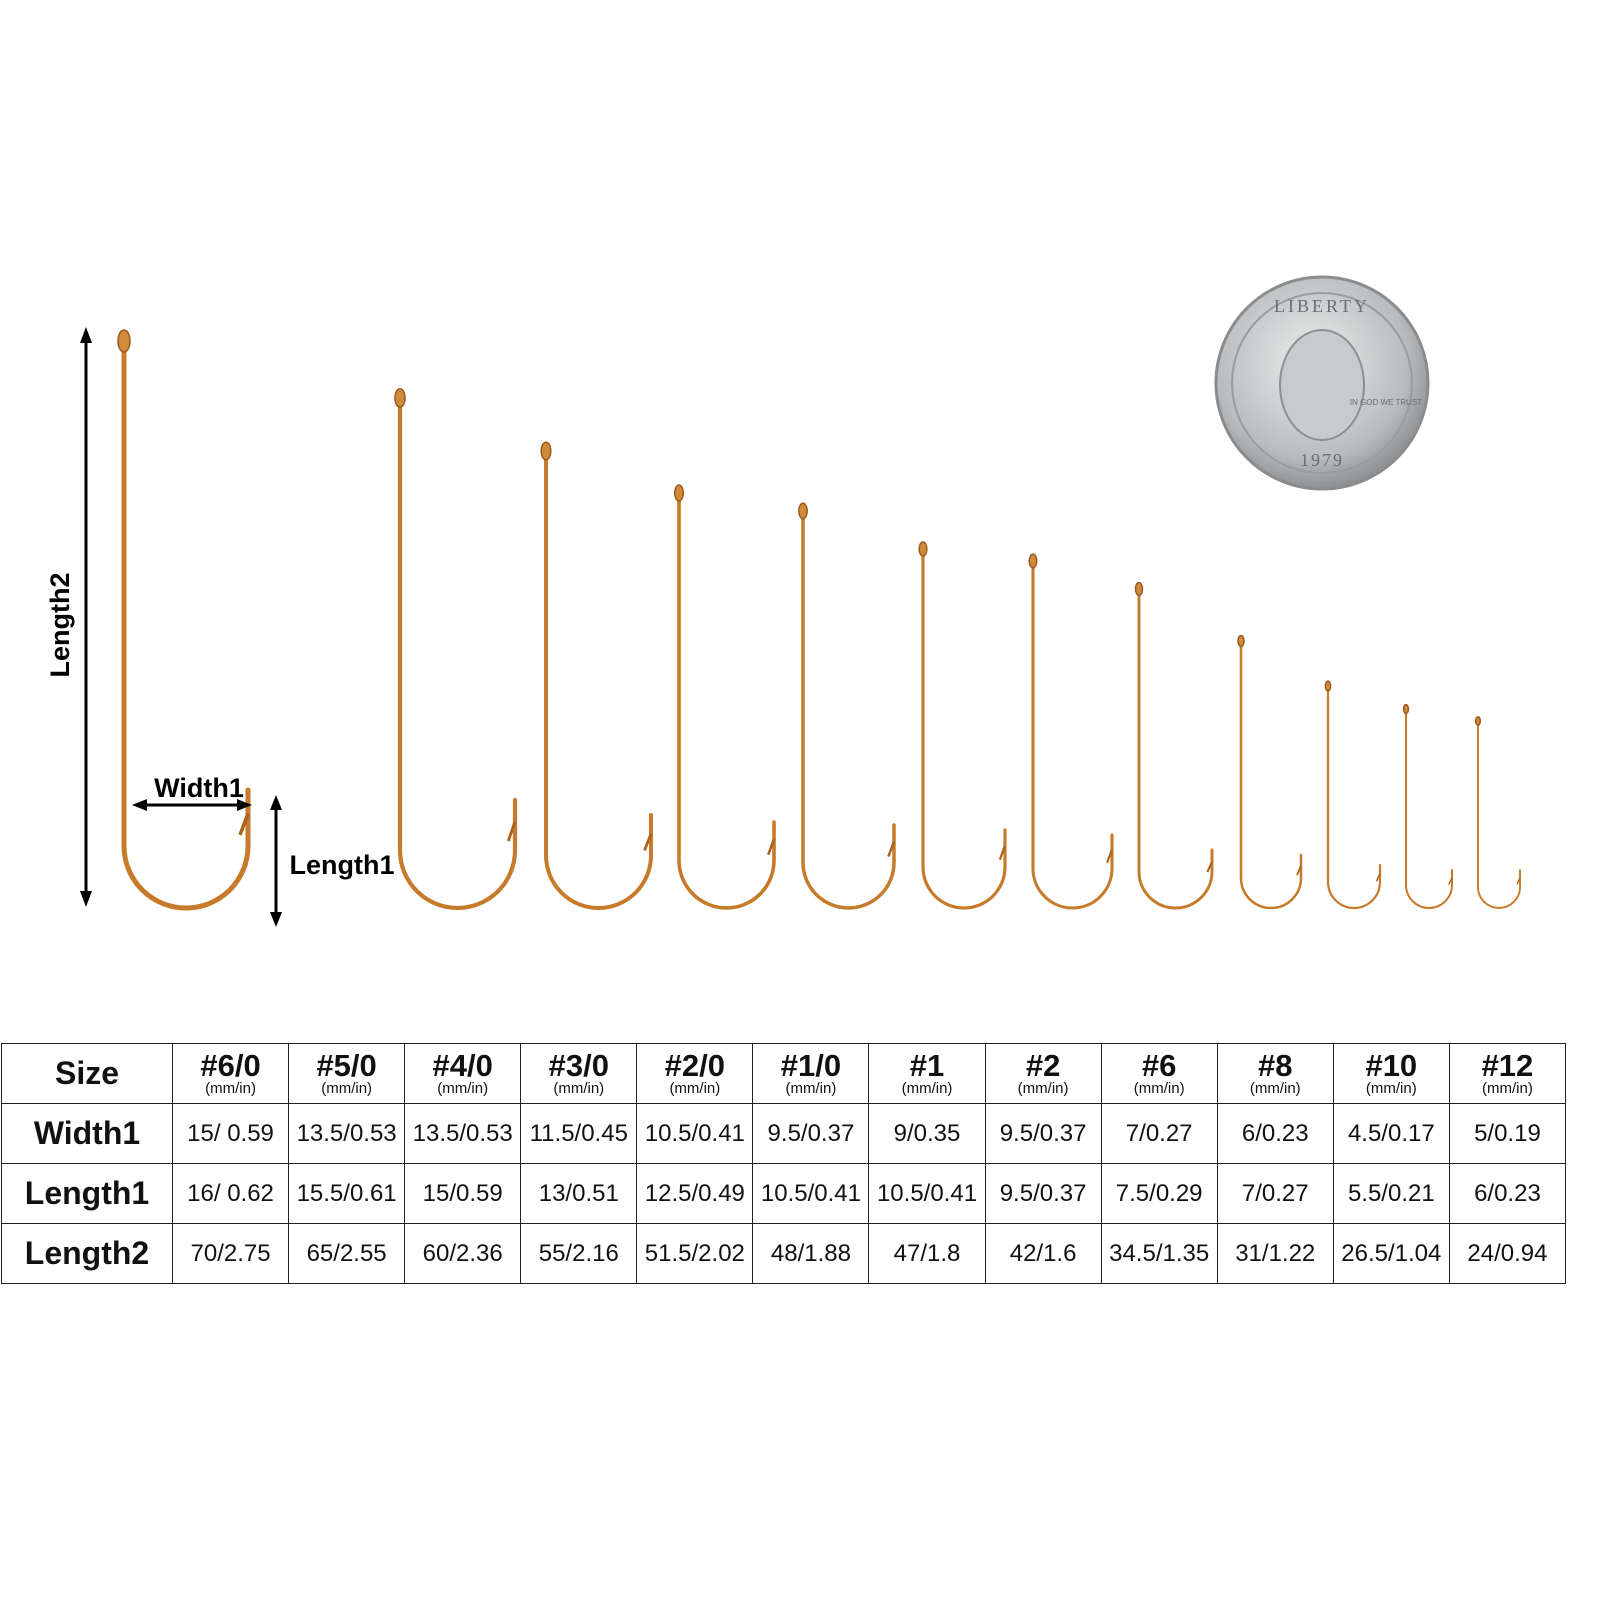 This screenshot has width=1600, height=1600. What do you see at coordinates (1275, 1065) in the screenshot?
I see `size-label: #8` at bounding box center [1275, 1065].